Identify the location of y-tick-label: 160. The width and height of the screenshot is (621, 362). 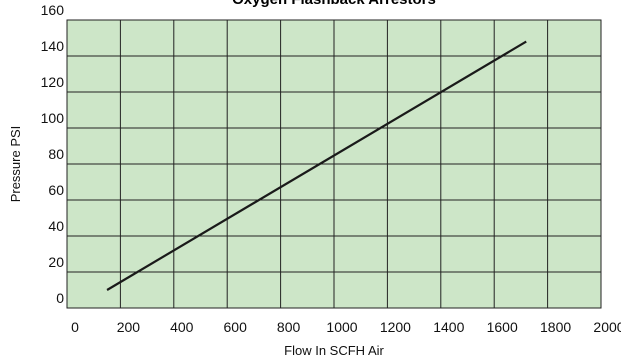
(53, 10).